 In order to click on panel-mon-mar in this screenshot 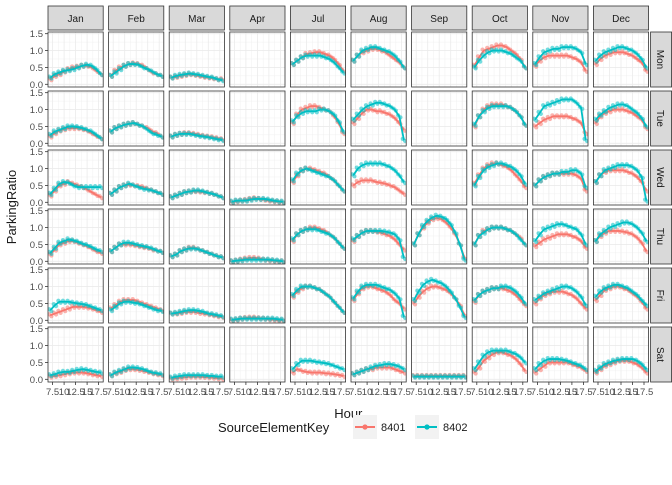, I will do `click(196, 59)`.